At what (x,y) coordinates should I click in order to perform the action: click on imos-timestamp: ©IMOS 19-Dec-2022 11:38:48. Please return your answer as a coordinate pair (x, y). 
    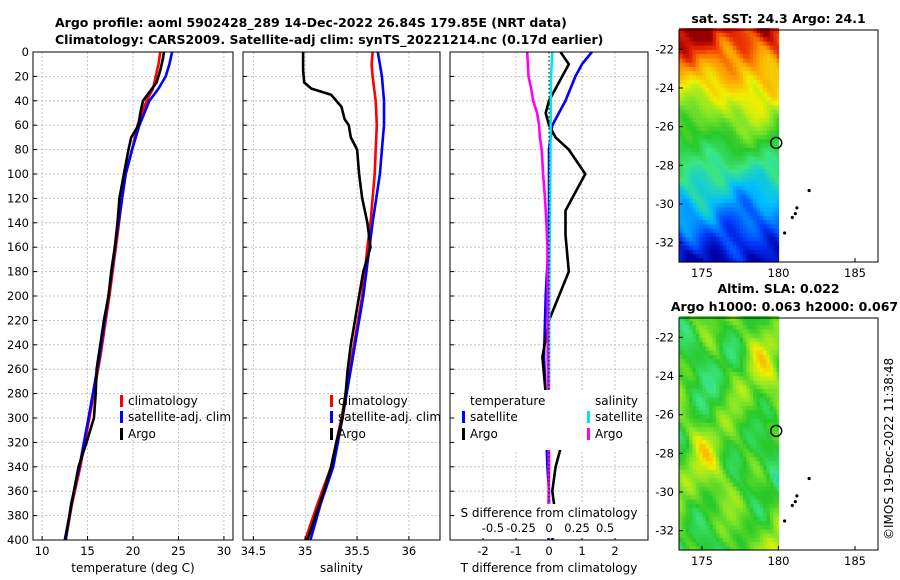
    Looking at the image, I should click on (889, 449).